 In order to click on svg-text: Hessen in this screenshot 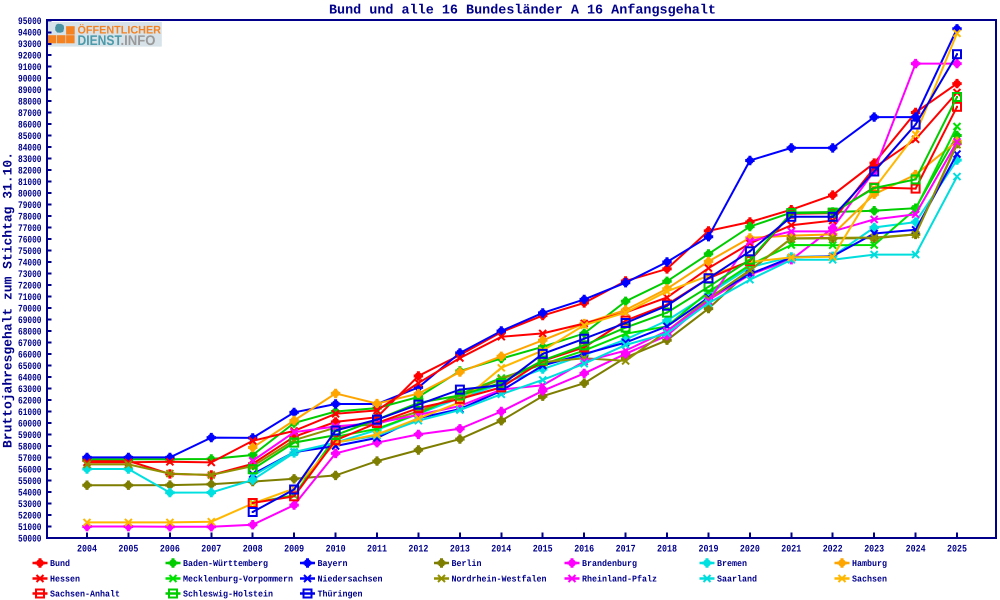, I will do `click(65, 579)`.